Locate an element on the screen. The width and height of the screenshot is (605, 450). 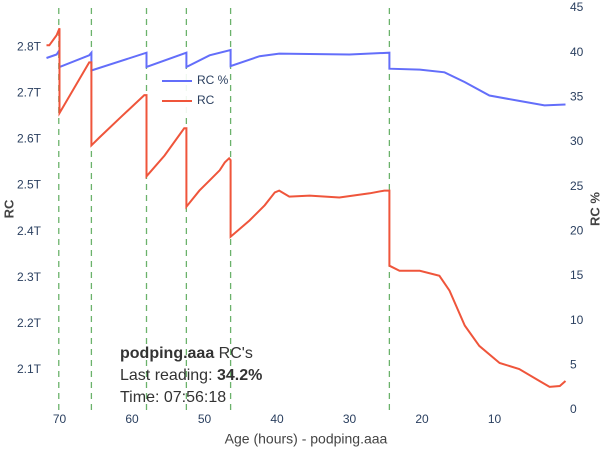
annotation-text: RC's is located at coordinates (233, 353).